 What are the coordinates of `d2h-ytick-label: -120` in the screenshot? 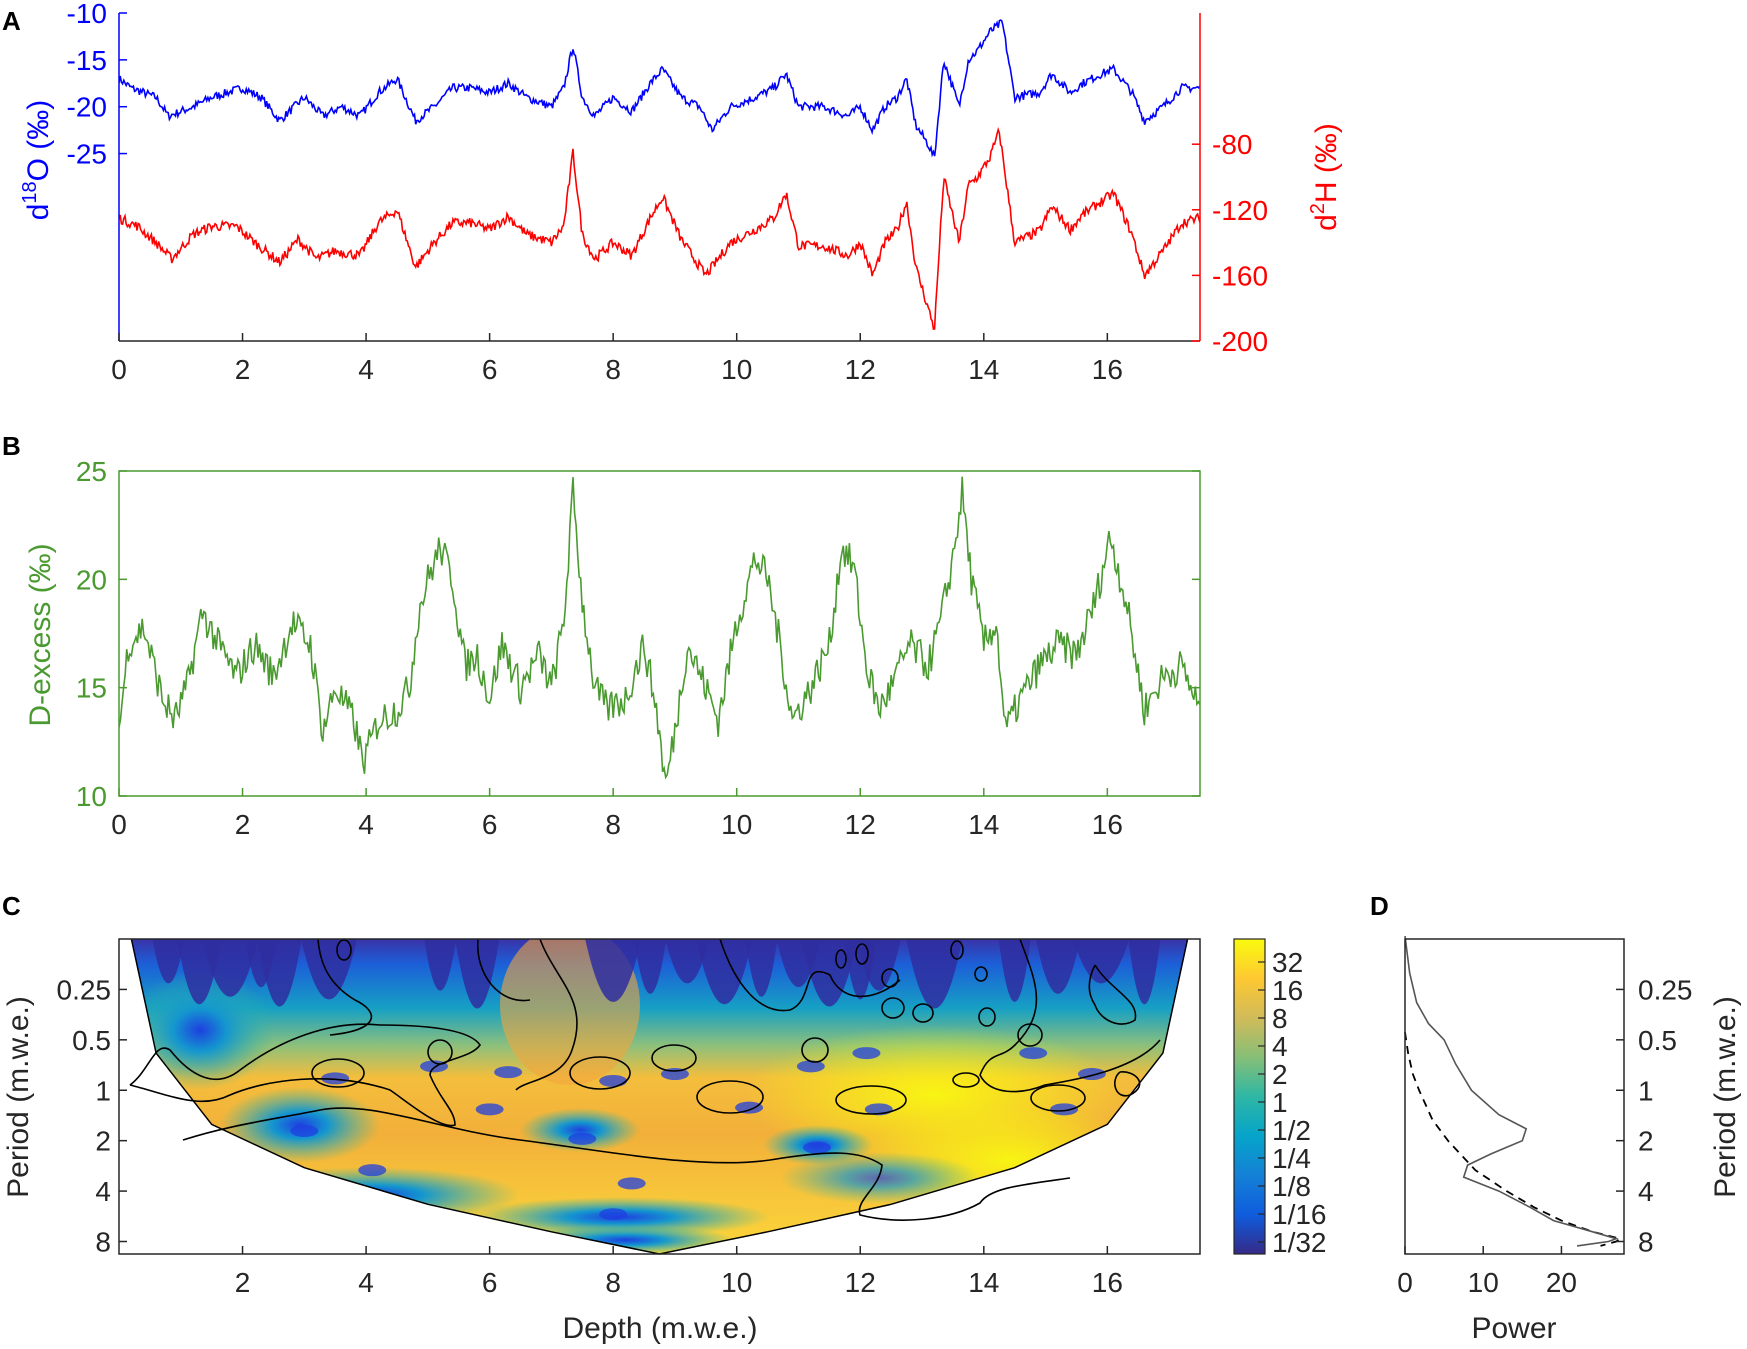 It's located at (1240, 210).